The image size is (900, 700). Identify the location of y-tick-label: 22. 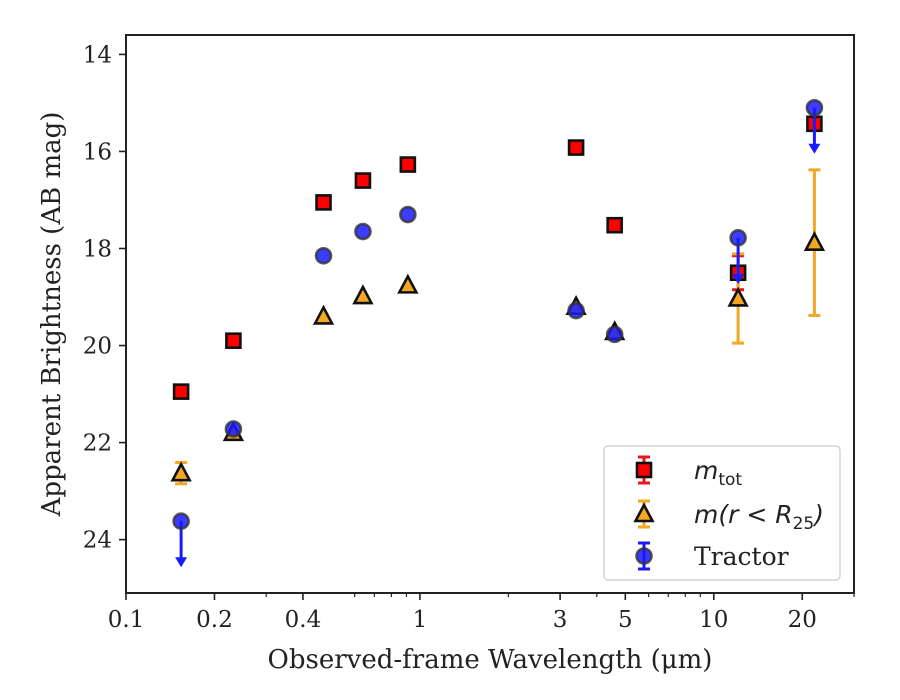
(97, 444).